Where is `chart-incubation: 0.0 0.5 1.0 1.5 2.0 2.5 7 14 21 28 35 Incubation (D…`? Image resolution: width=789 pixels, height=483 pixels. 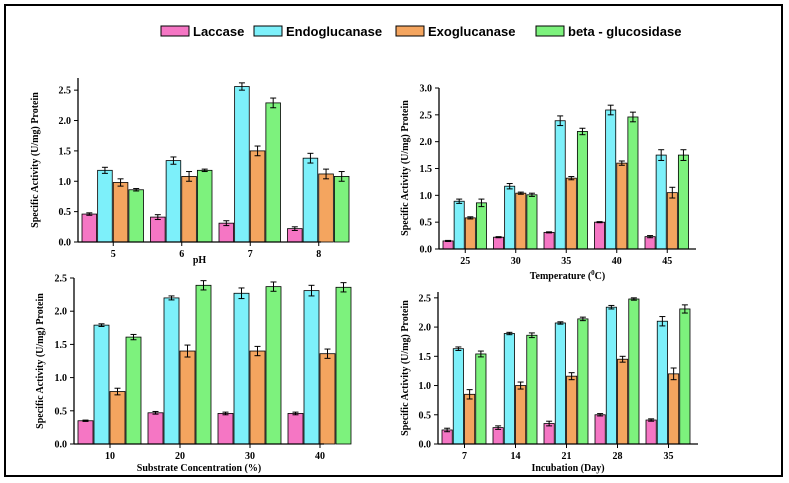 chart-incubation: 0.0 0.5 1.0 1.5 2.0 2.5 7 14 21 28 35 Incubation (D… is located at coordinates (549, 383).